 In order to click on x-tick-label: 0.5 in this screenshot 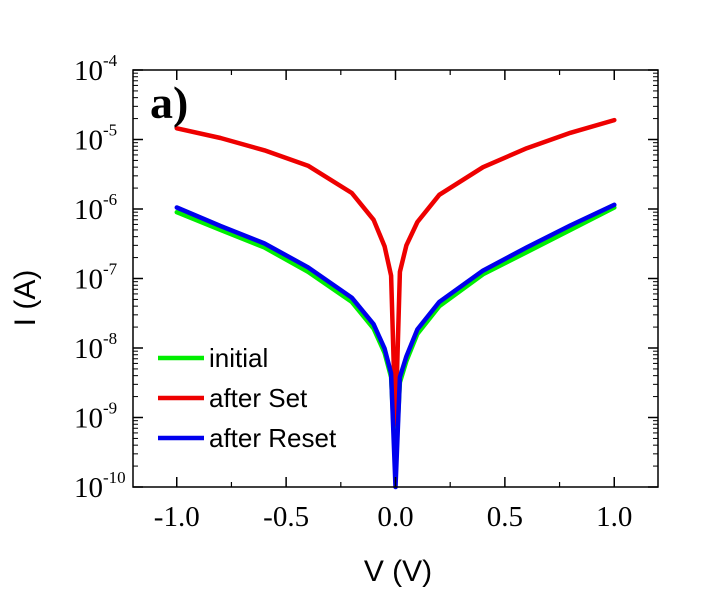, I will do `click(505, 517)`.